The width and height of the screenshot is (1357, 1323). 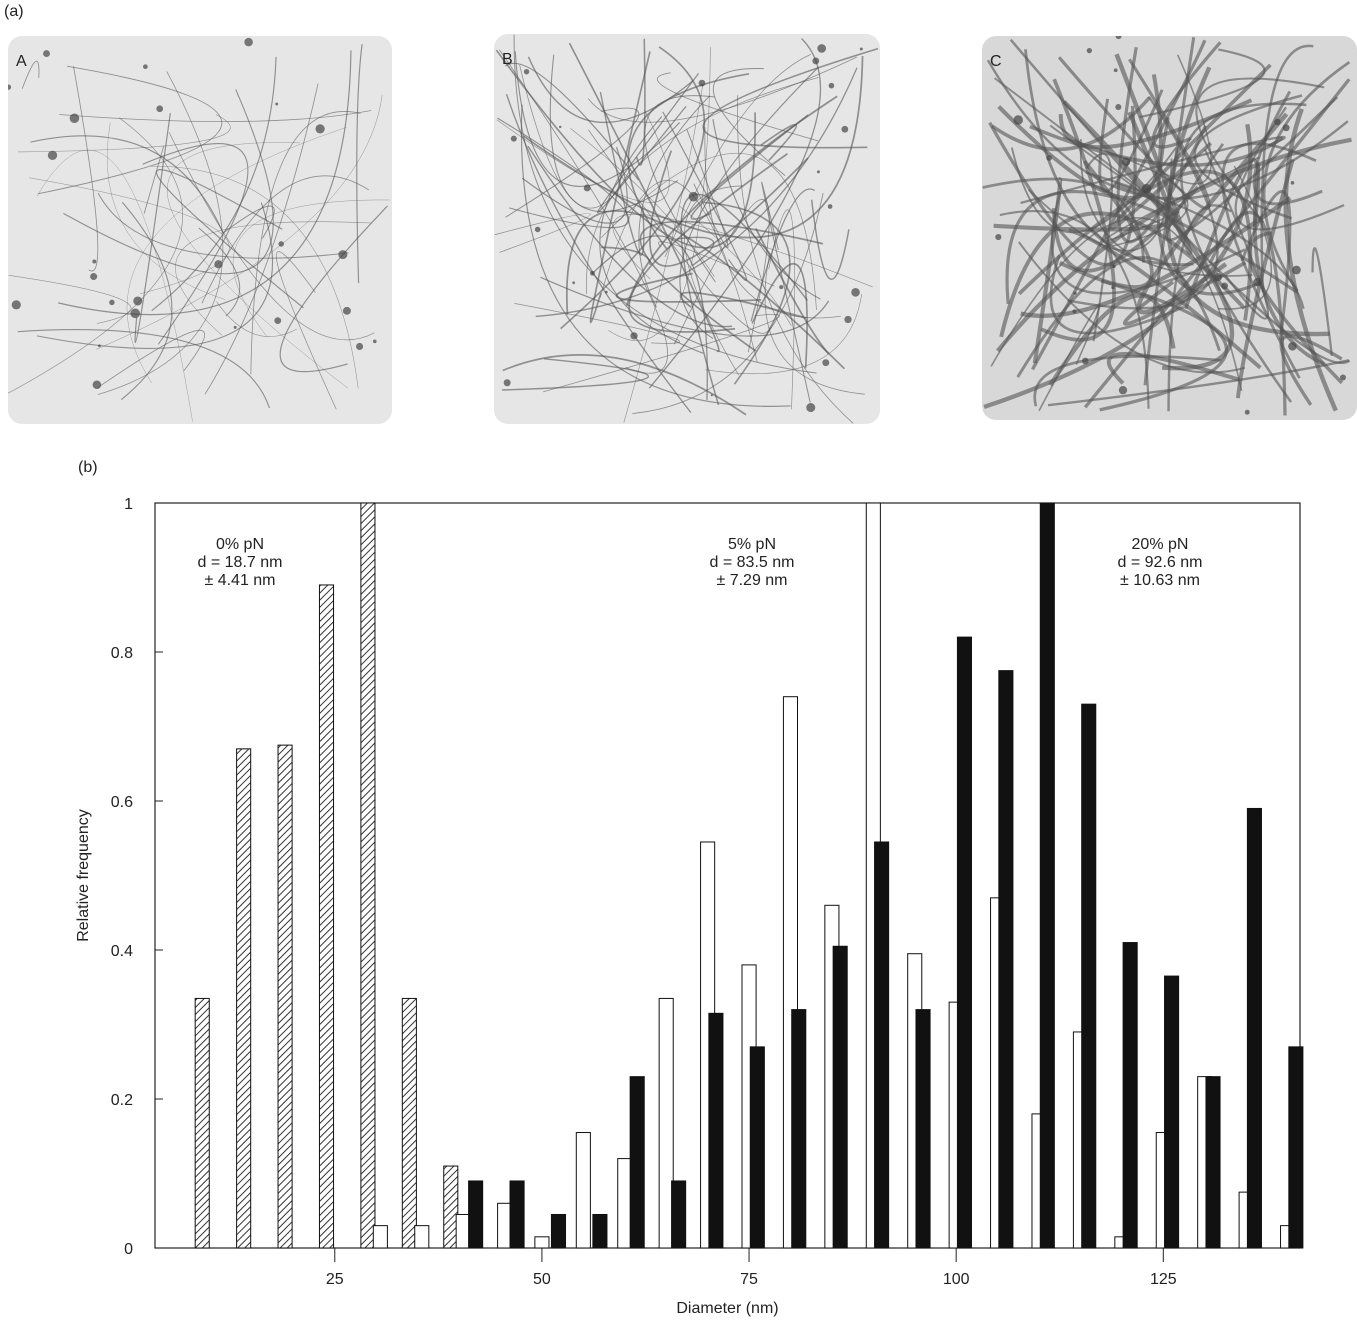 I want to click on annotation: 5% pN, so click(x=752, y=544).